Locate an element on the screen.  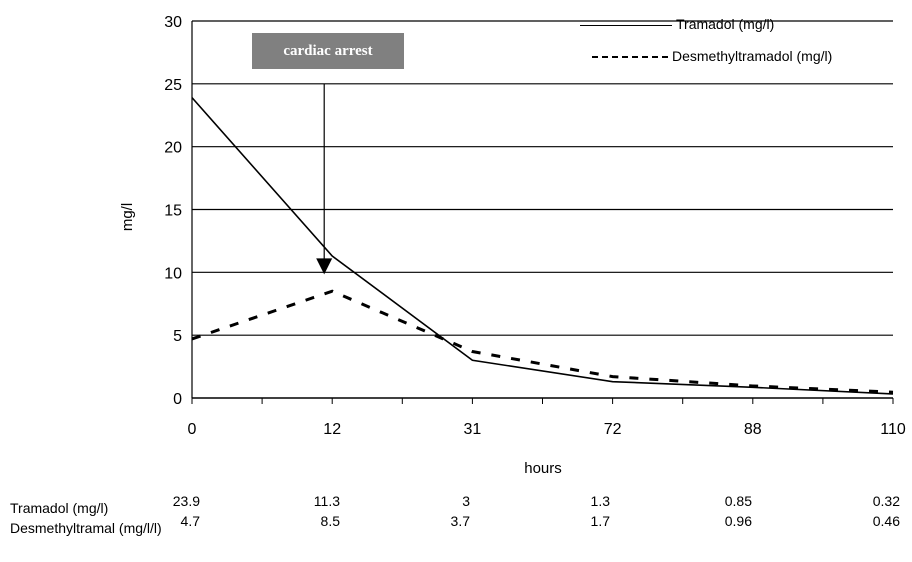
arrowhead-icon is located at coordinates (324, 266).